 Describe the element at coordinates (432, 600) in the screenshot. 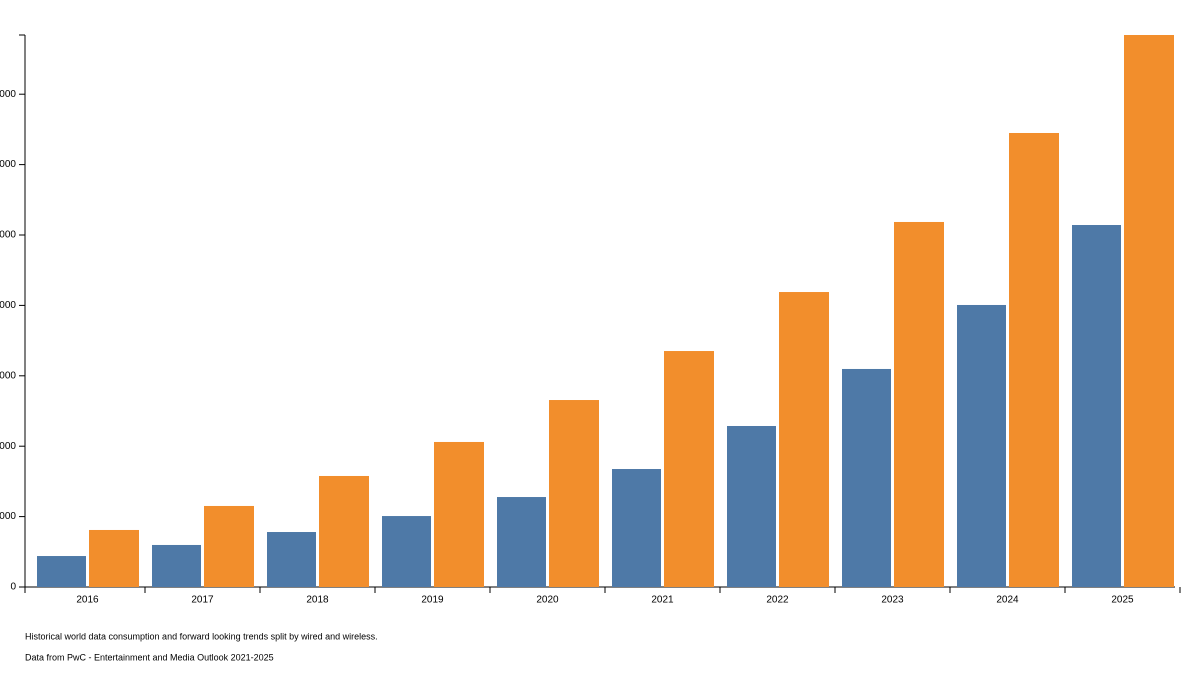

I see `x-tick-label: 2019` at that location.